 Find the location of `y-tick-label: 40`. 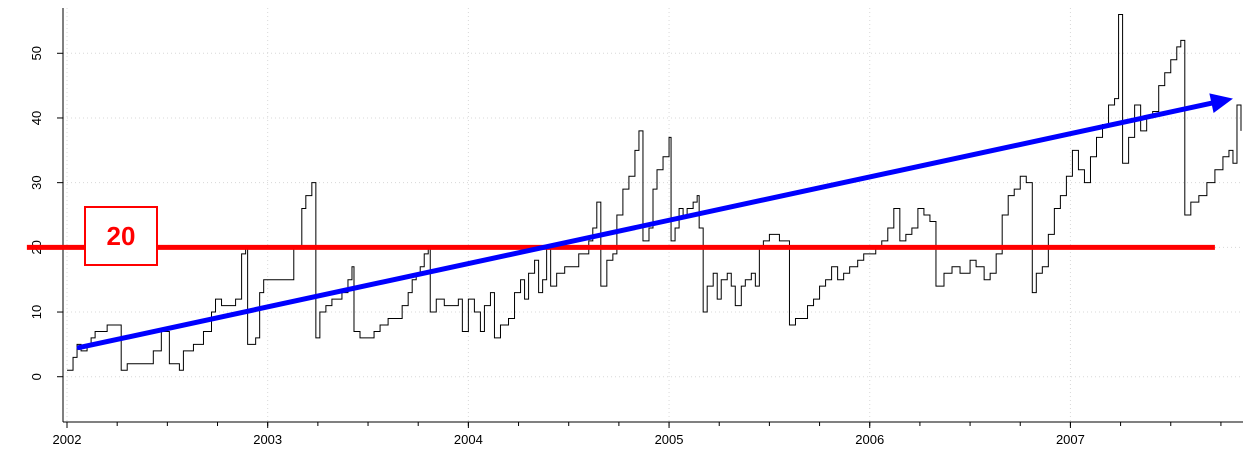

y-tick-label: 40 is located at coordinates (36, 118).